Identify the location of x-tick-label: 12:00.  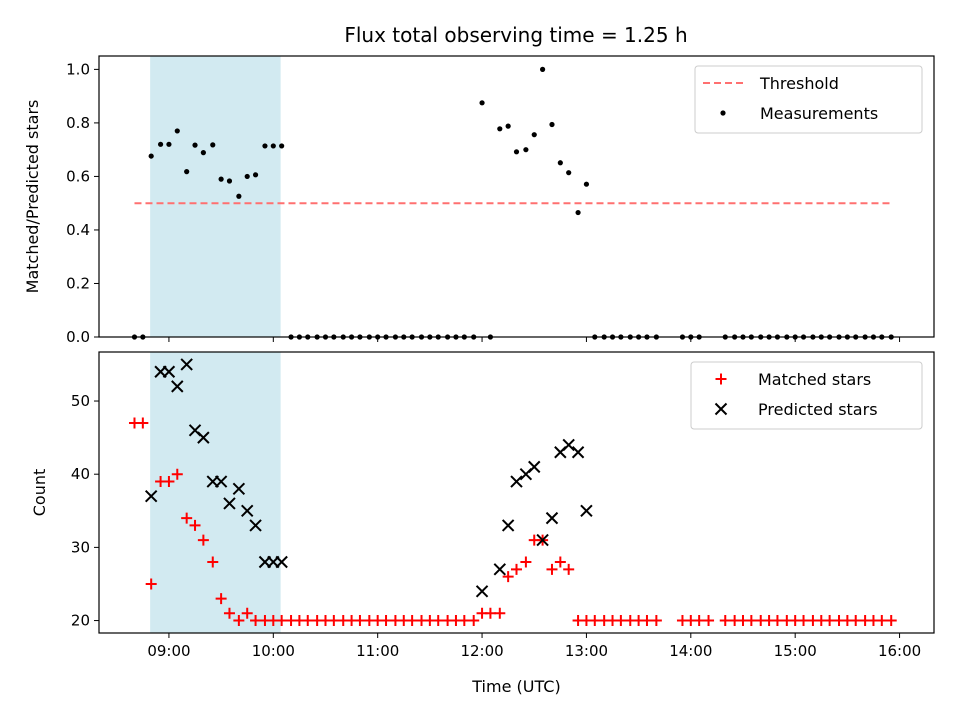
(481, 651).